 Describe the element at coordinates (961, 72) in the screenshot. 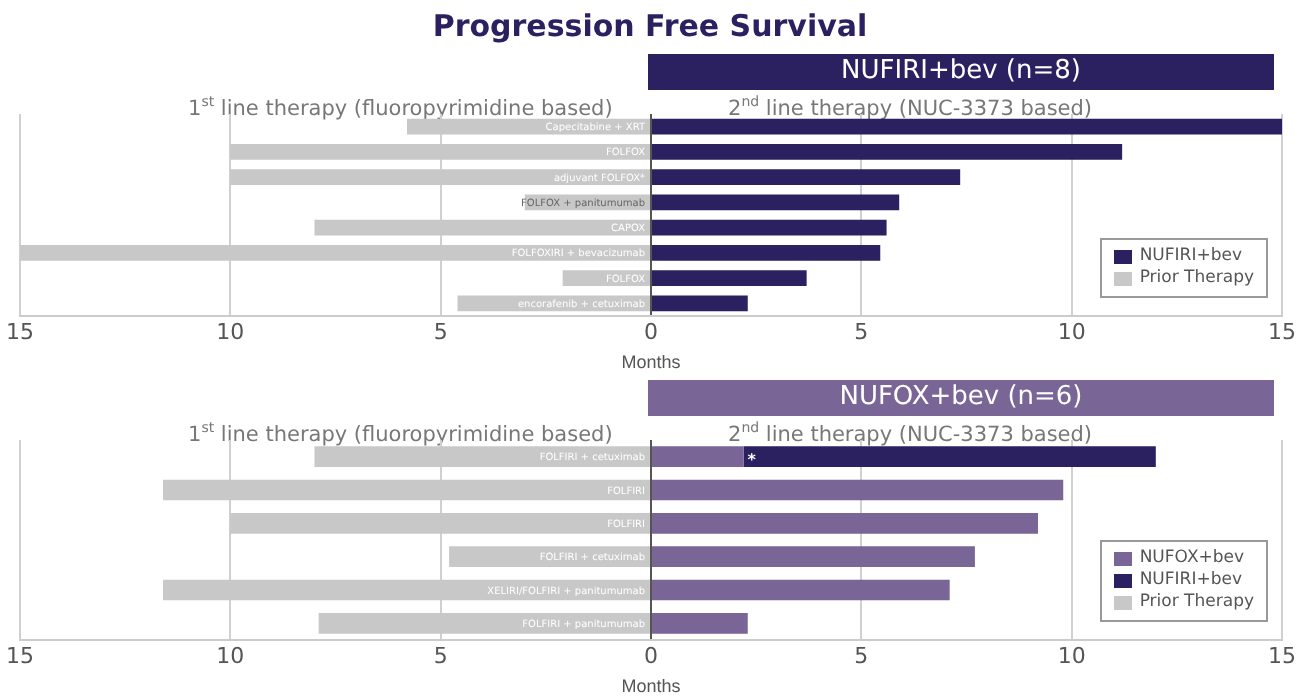

I see `header-banner: NUFIRI+bev (n=8)` at that location.